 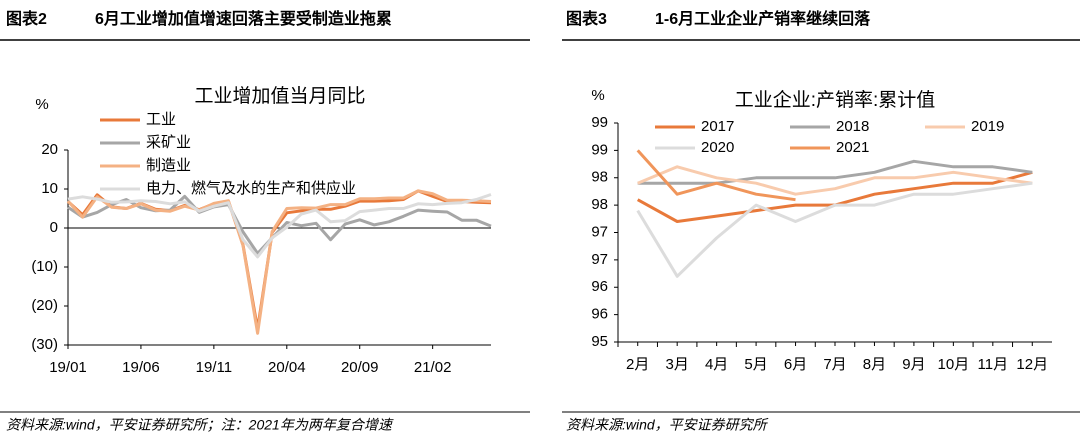 I want to click on x-tick-label: 3月, so click(x=677, y=364).